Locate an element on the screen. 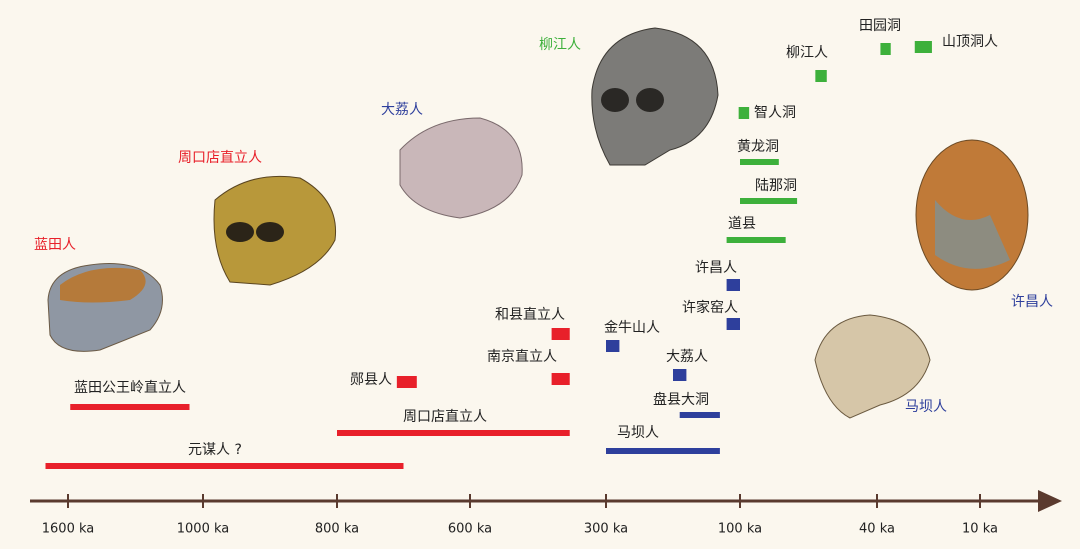  x-tick-label: 300 ka is located at coordinates (606, 529).